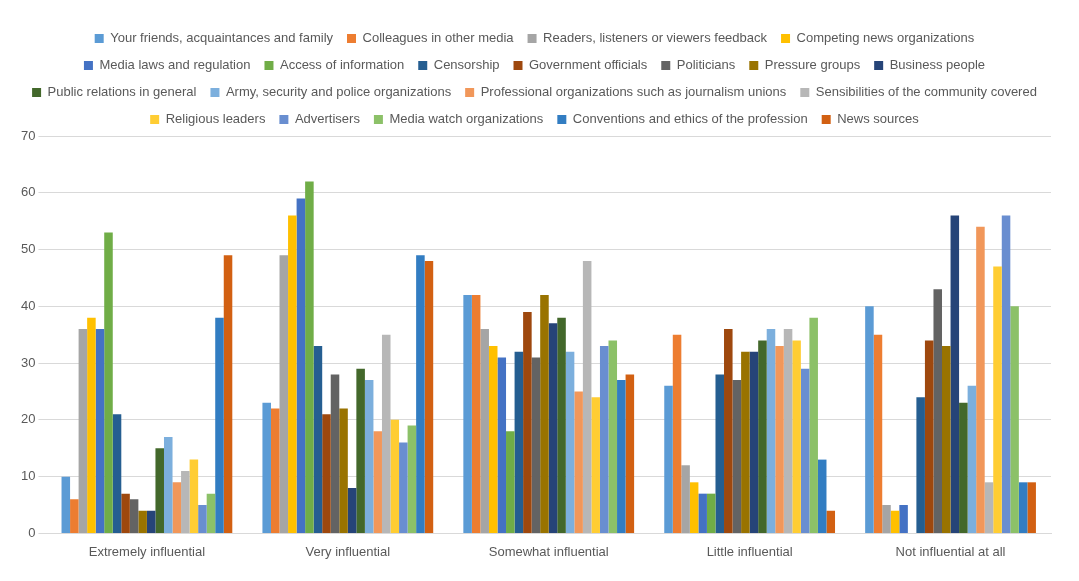 This screenshot has height=581, width=1079. What do you see at coordinates (937, 65) in the screenshot?
I see `legend-label: Business people` at bounding box center [937, 65].